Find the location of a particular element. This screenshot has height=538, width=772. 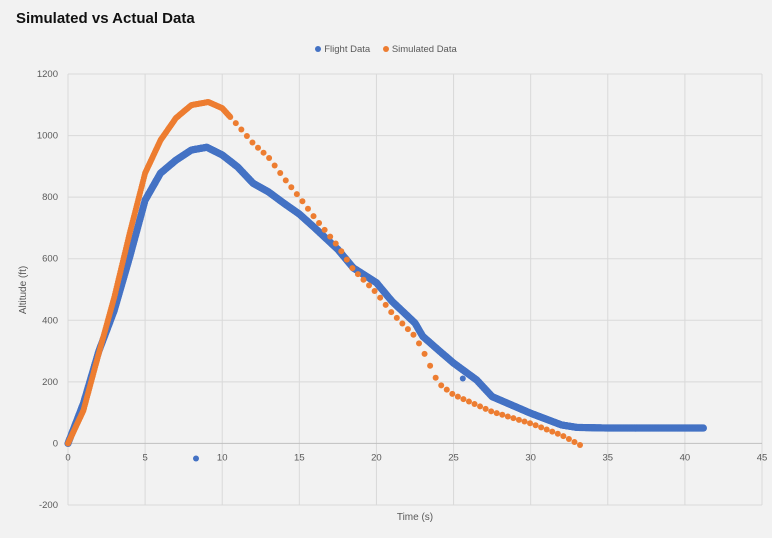

x-tick-label: 5 is located at coordinates (144, 457).